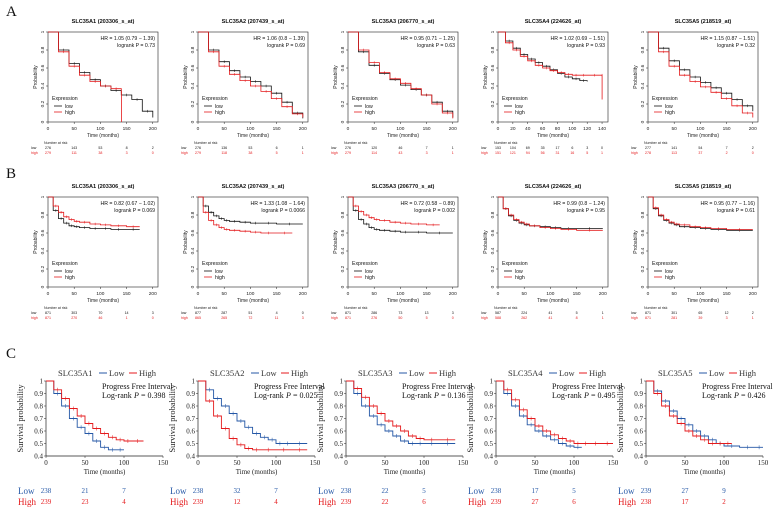 The image size is (778, 512). Describe the element at coordinates (179, 502) in the screenshot. I see `risk-high-label: High` at that location.